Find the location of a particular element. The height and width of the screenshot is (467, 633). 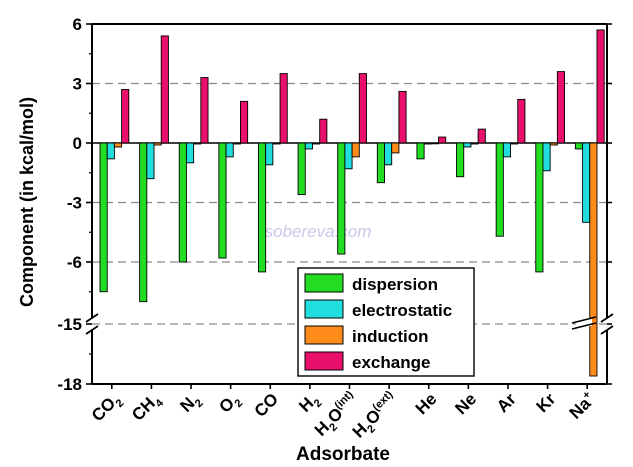

y-tick-label: -18 is located at coordinates (69, 384).